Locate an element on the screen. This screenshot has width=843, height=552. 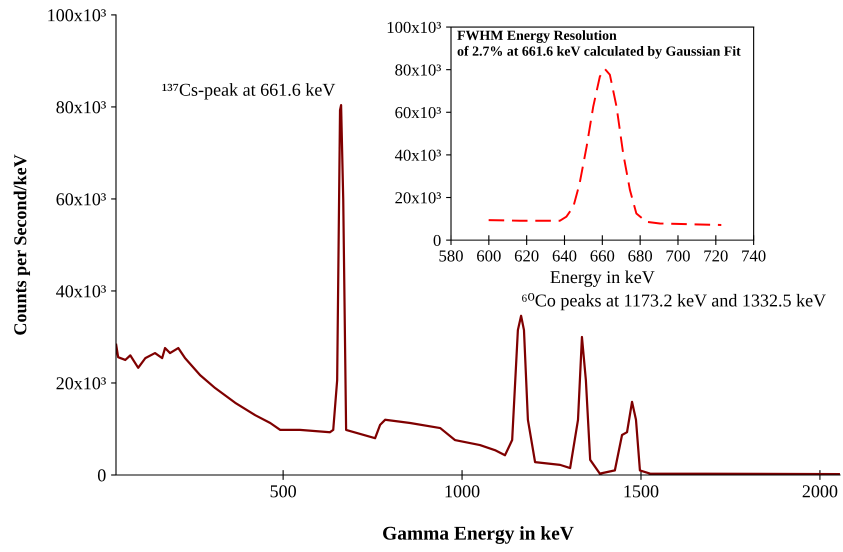
x-tick-label: 1000 is located at coordinates (463, 491).